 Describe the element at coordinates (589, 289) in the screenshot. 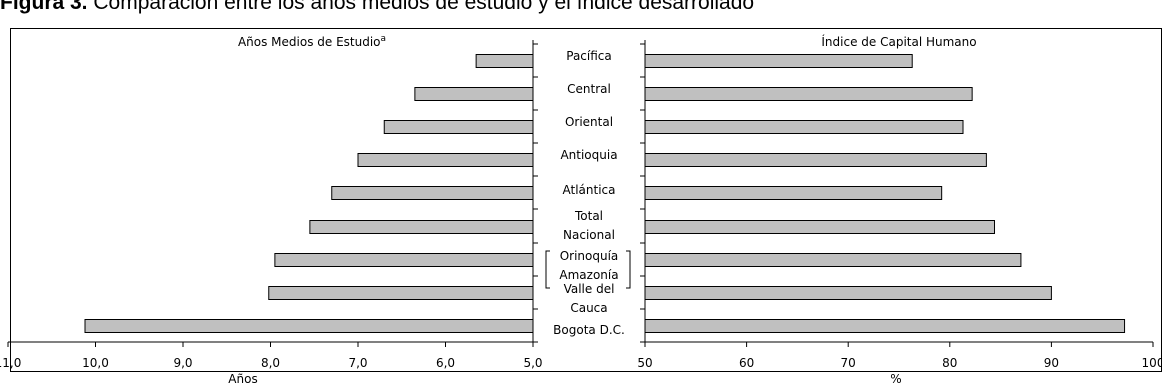

I see `category-label-line: Valle del` at that location.